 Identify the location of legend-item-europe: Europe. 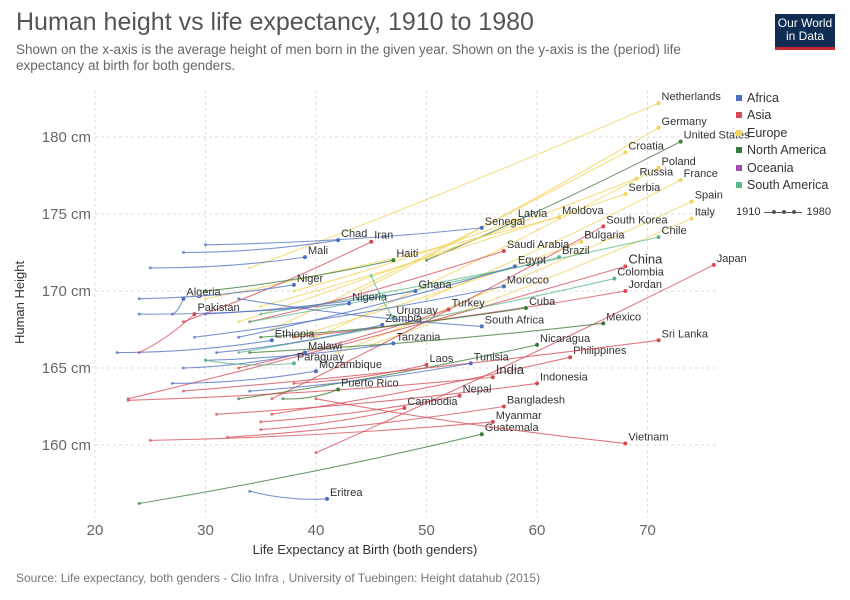
(782, 133).